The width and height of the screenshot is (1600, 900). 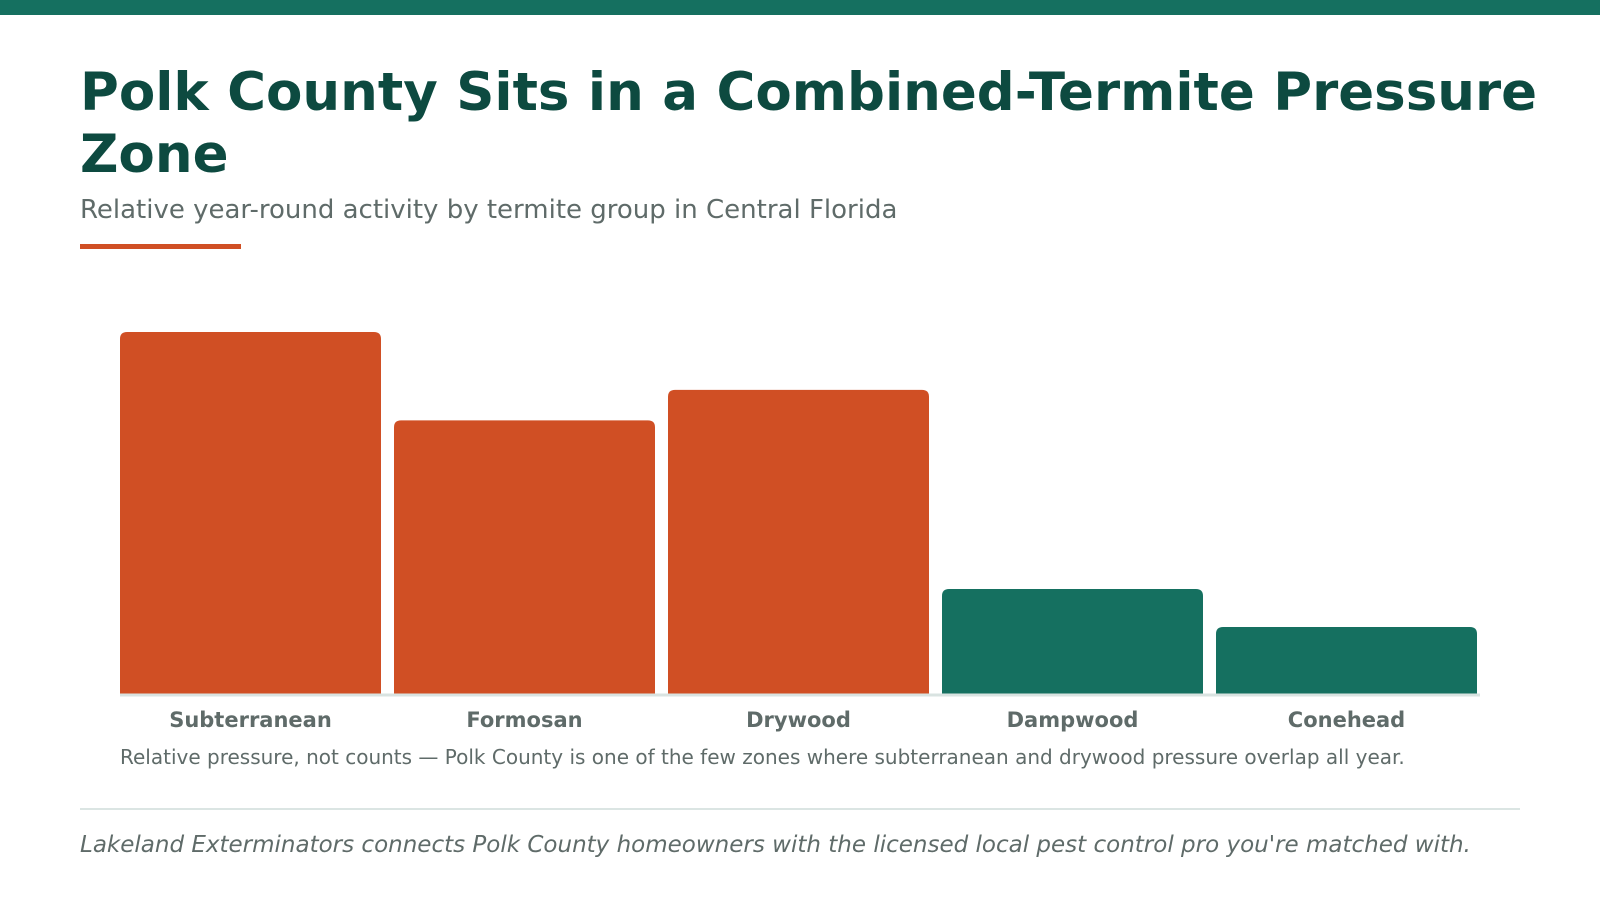 What do you see at coordinates (1346, 720) in the screenshot?
I see `category-label-conehead: Conehead` at bounding box center [1346, 720].